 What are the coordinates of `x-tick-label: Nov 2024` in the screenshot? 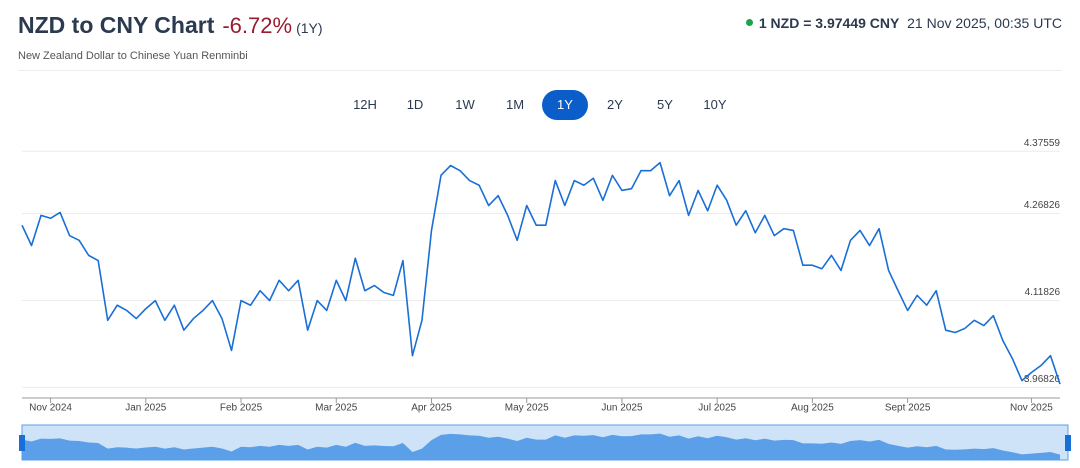 It's located at (50, 408).